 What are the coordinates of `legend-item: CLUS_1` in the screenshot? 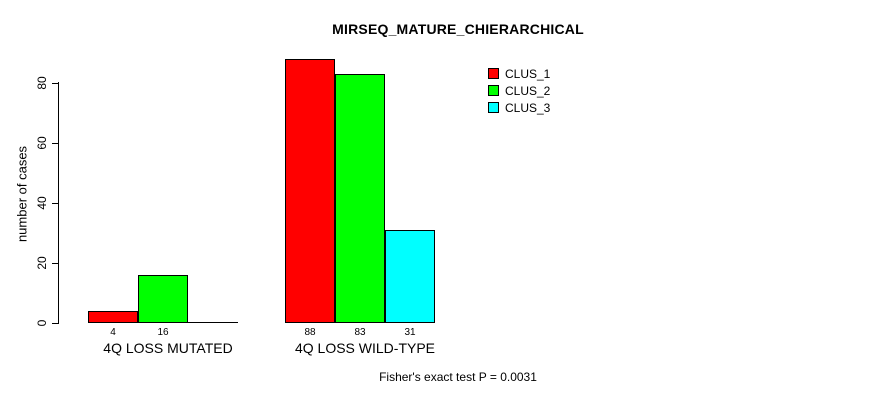 It's located at (519, 73).